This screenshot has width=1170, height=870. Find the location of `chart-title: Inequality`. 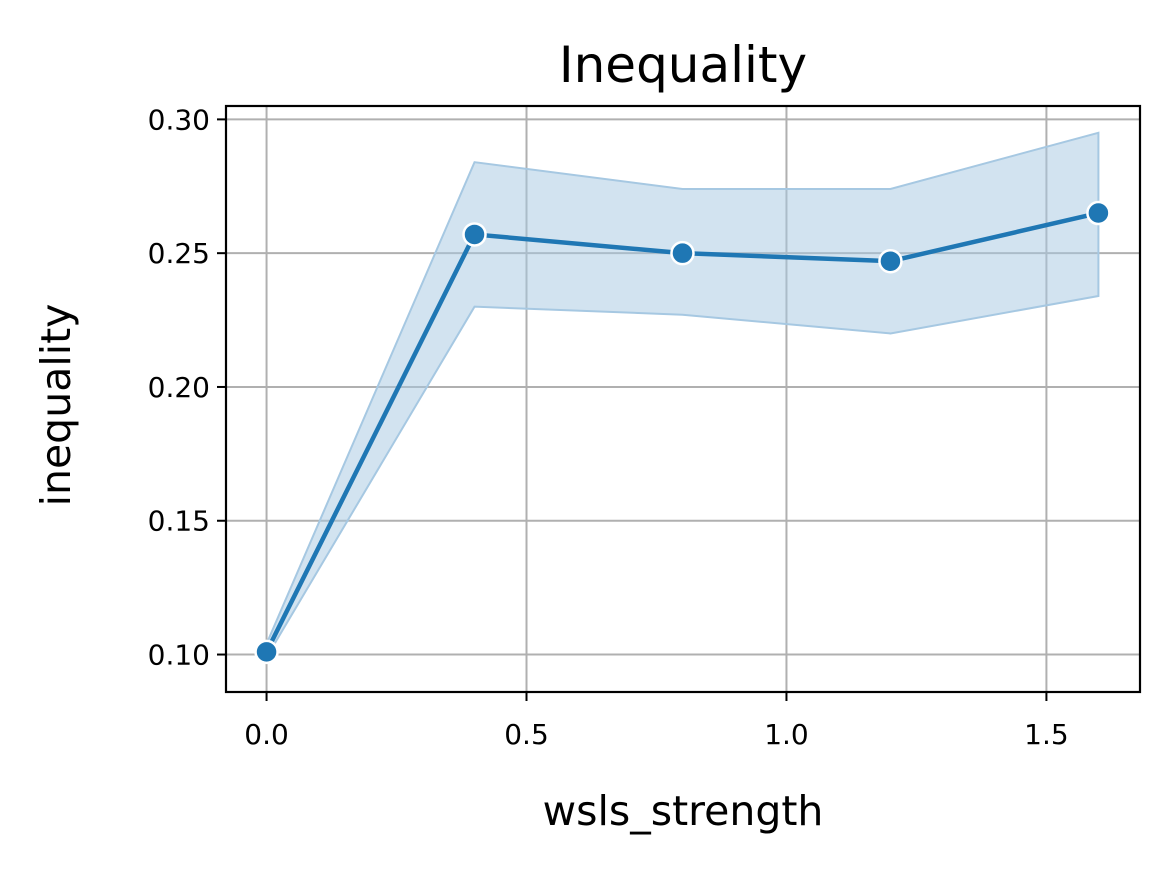

chart-title: Inequality is located at coordinates (683, 65).